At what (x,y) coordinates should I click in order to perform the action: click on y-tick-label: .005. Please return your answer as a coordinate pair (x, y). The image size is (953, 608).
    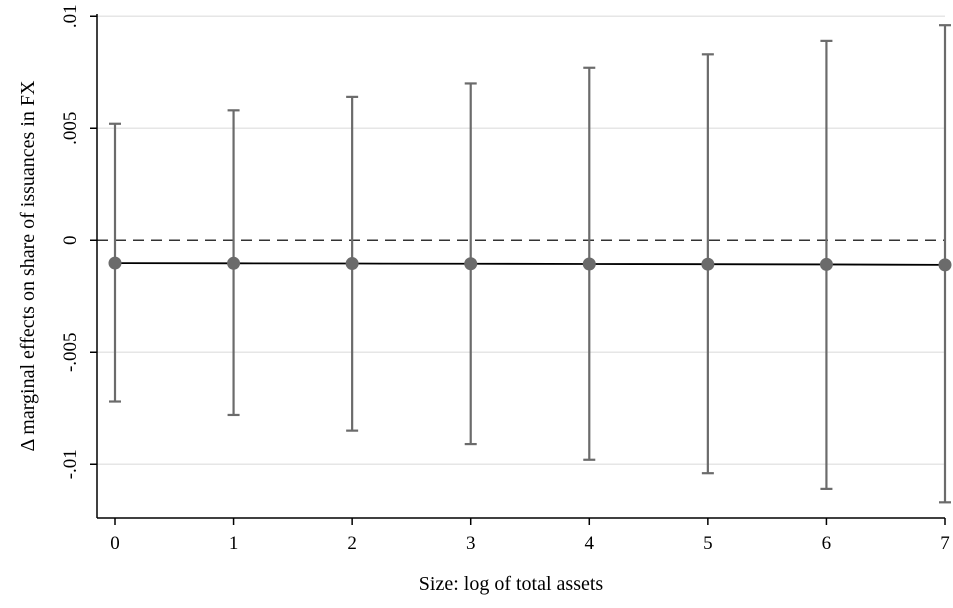
    Looking at the image, I should click on (70, 128).